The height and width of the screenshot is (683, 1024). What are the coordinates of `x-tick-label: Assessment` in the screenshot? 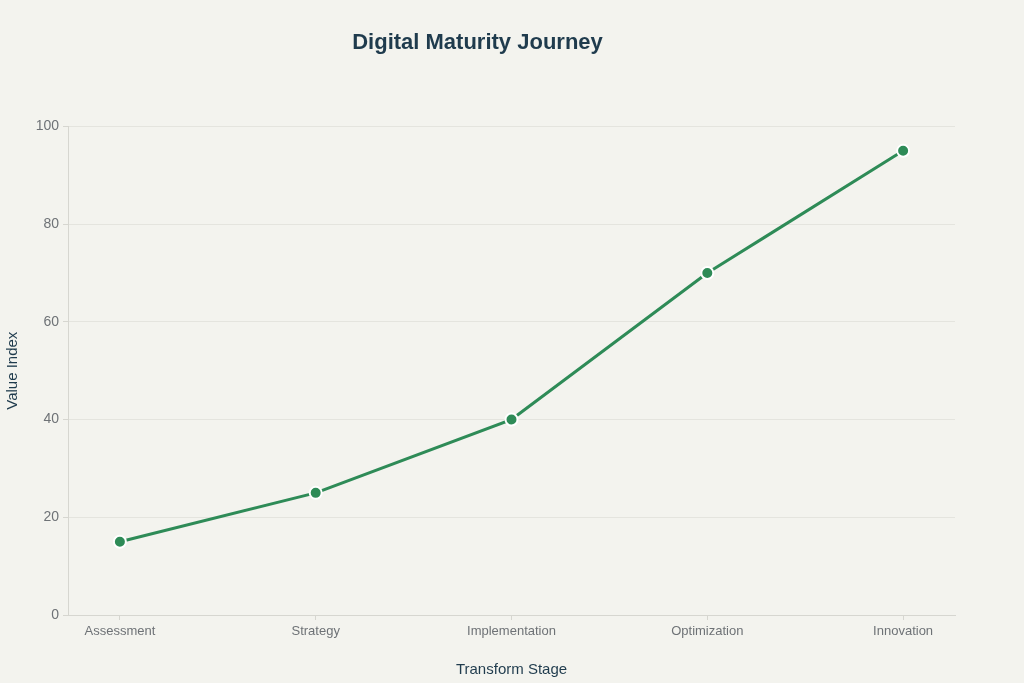 It's located at (120, 631).